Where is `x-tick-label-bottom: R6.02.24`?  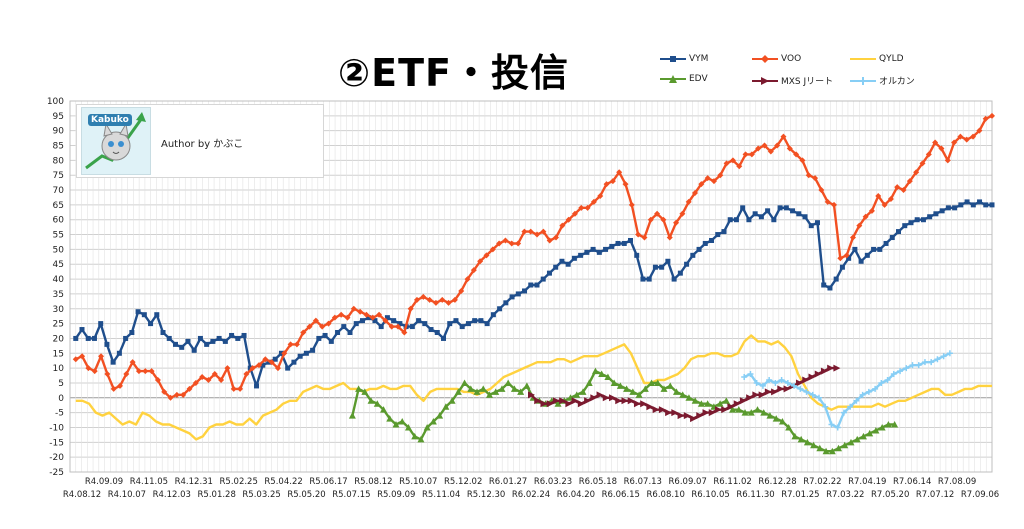
x-tick-label-bottom: R6.02.24 is located at coordinates (531, 495).